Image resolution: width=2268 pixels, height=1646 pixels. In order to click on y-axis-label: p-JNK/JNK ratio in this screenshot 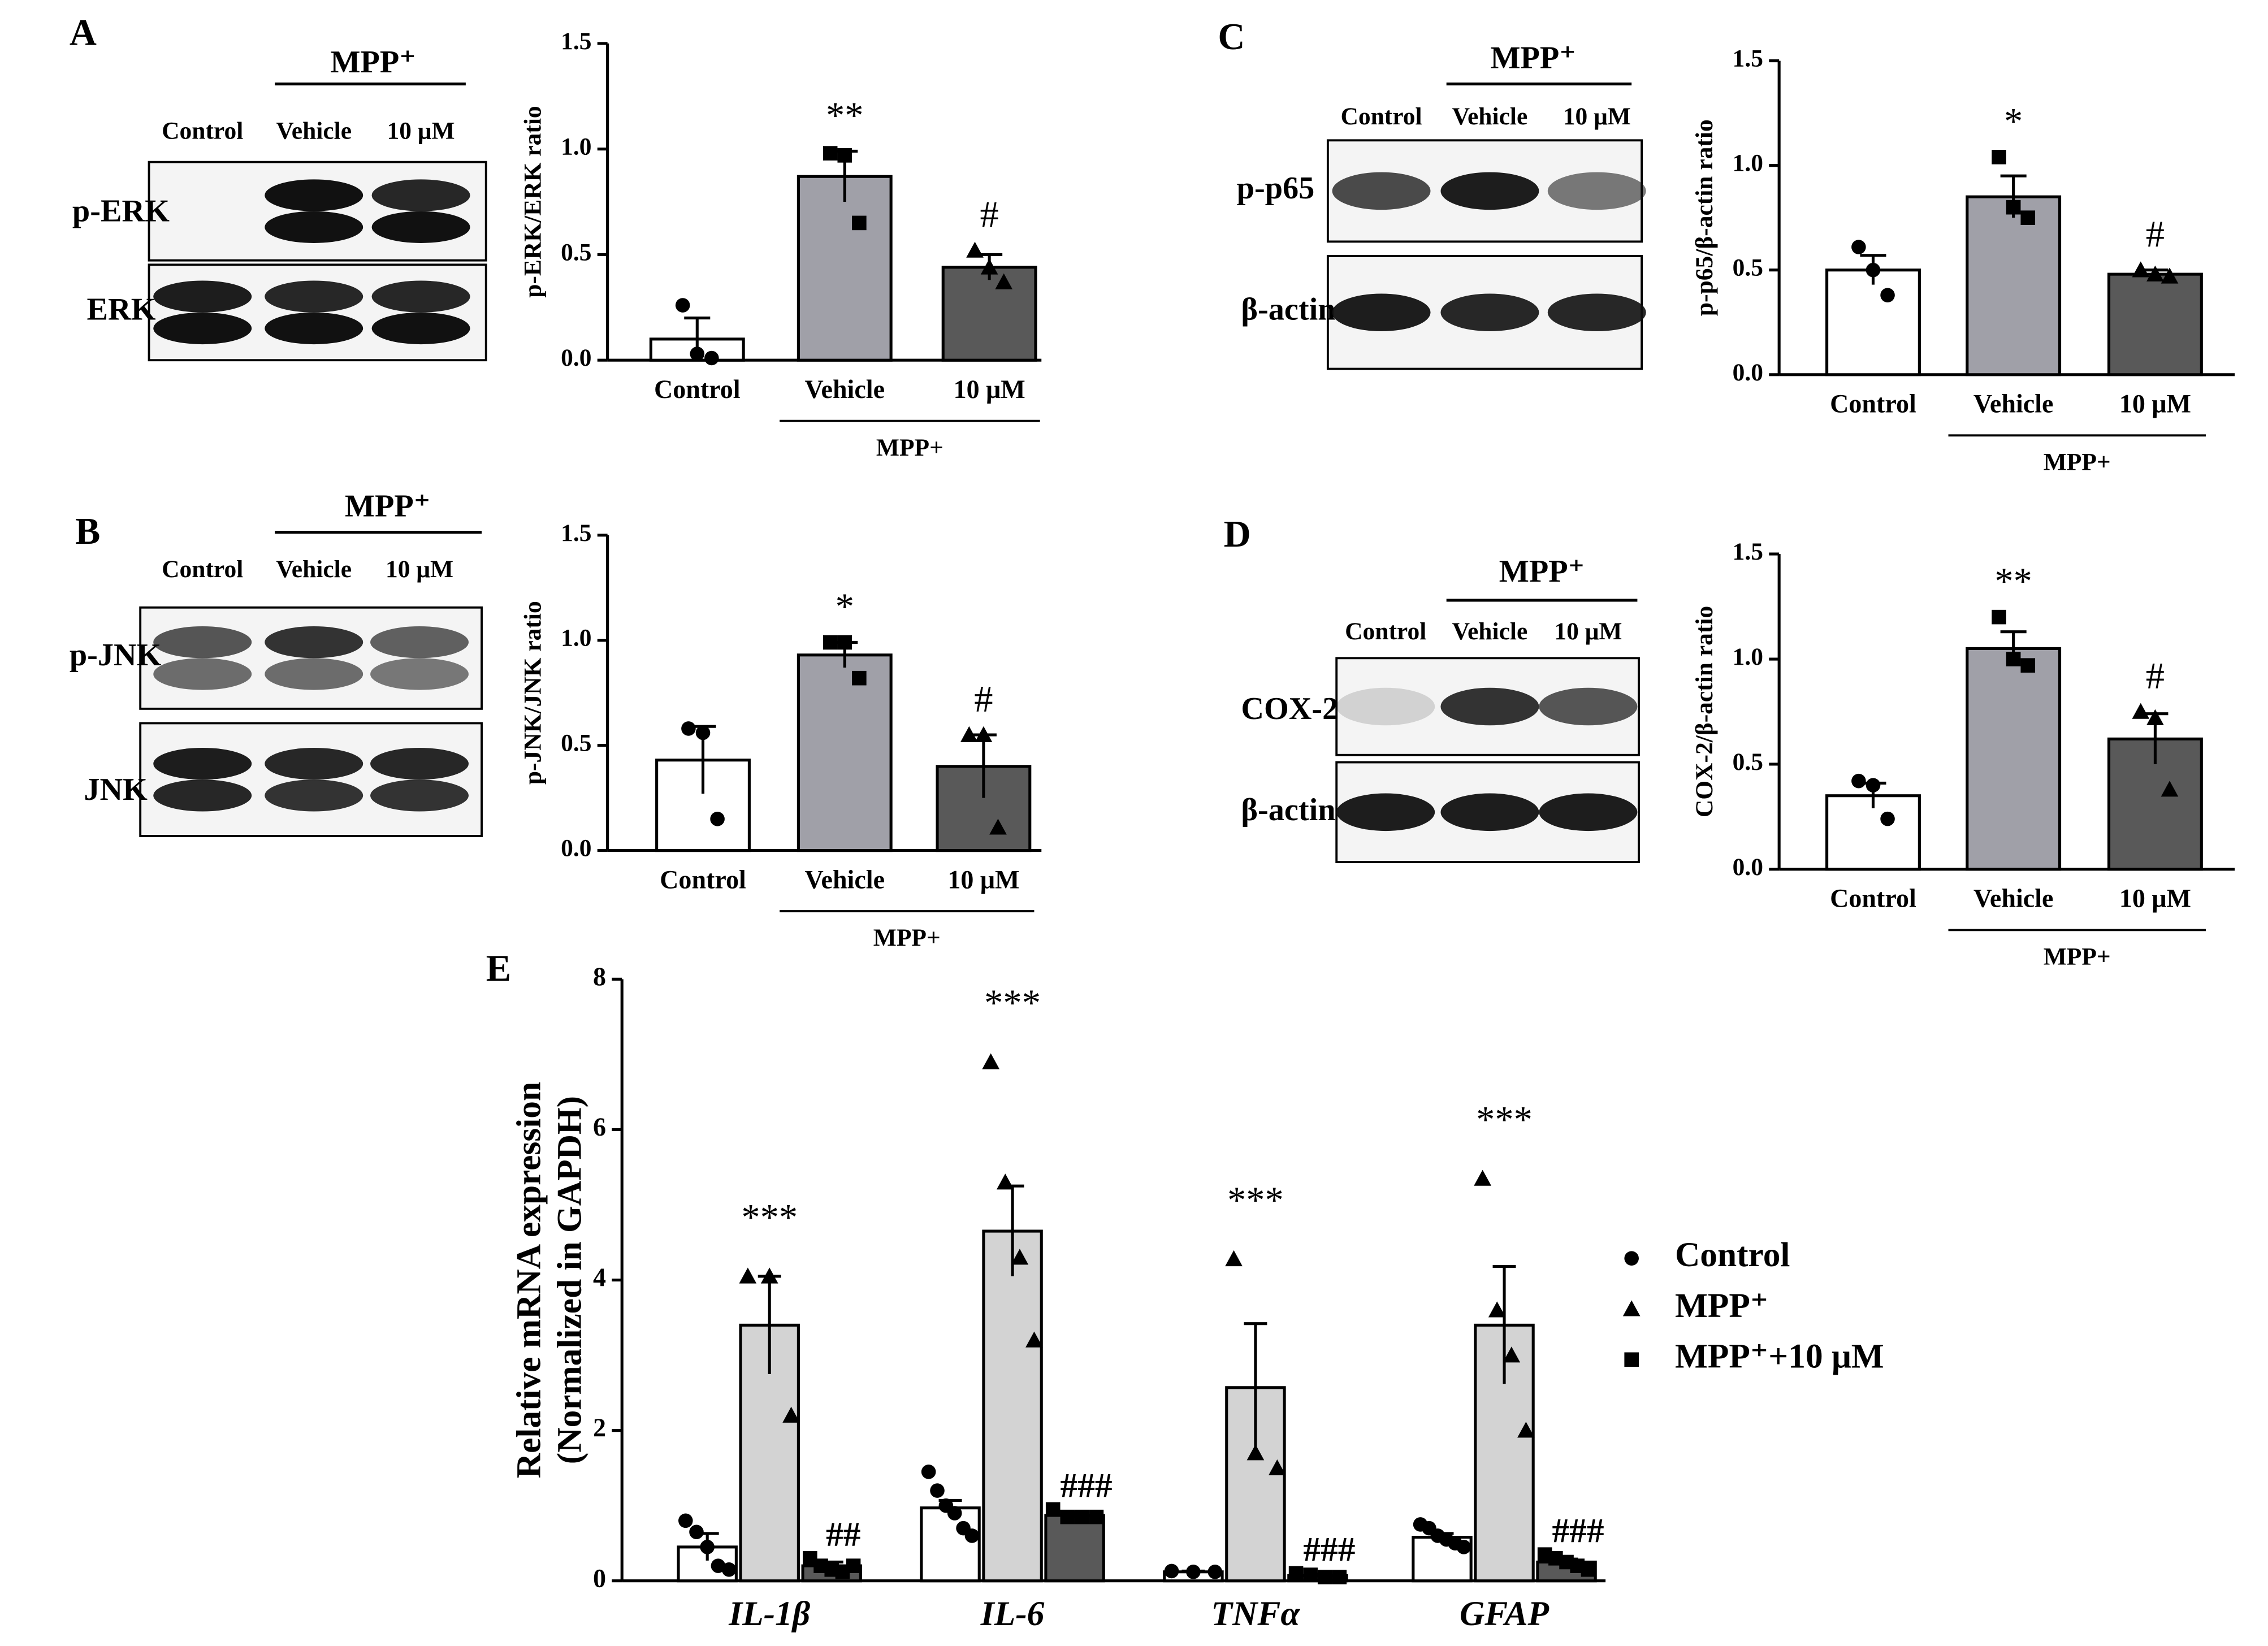, I will do `click(533, 693)`.